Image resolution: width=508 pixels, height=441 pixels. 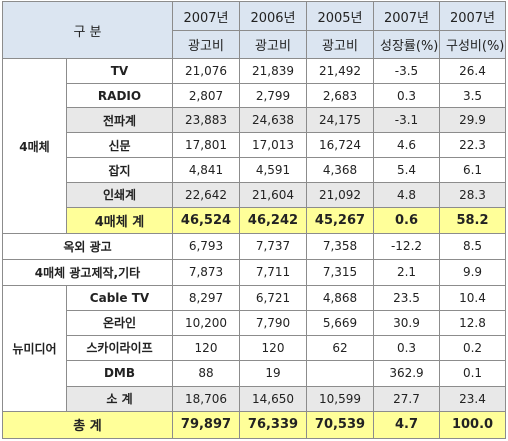 I want to click on cell-growth: -3.1, so click(x=406, y=120).